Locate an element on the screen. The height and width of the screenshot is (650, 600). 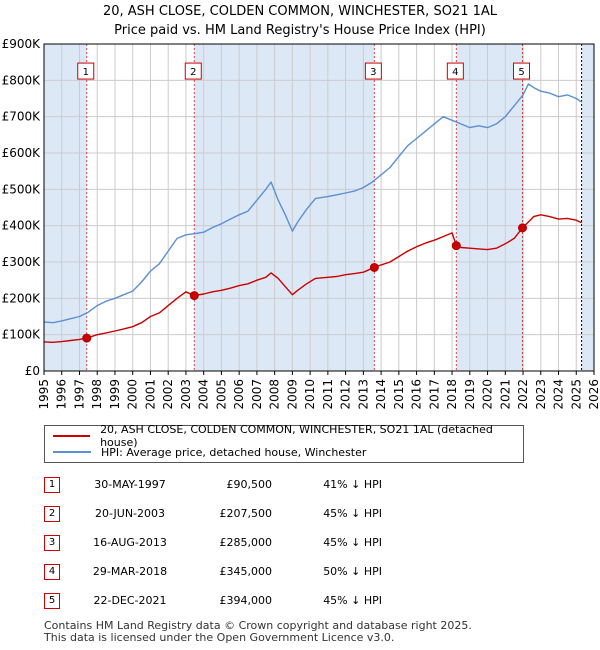
x-tick-label: 2020 is located at coordinates (488, 394).